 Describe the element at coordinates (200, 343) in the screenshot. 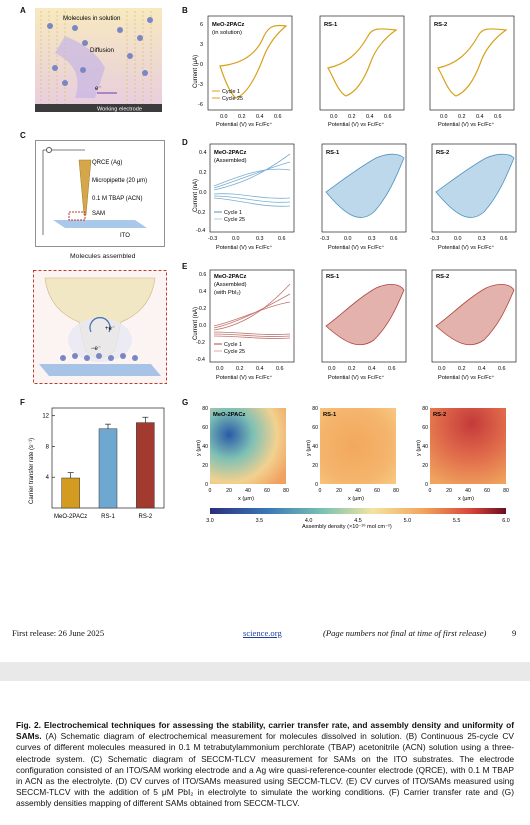

I see `cv-e-ytick-4: -0.2` at that location.